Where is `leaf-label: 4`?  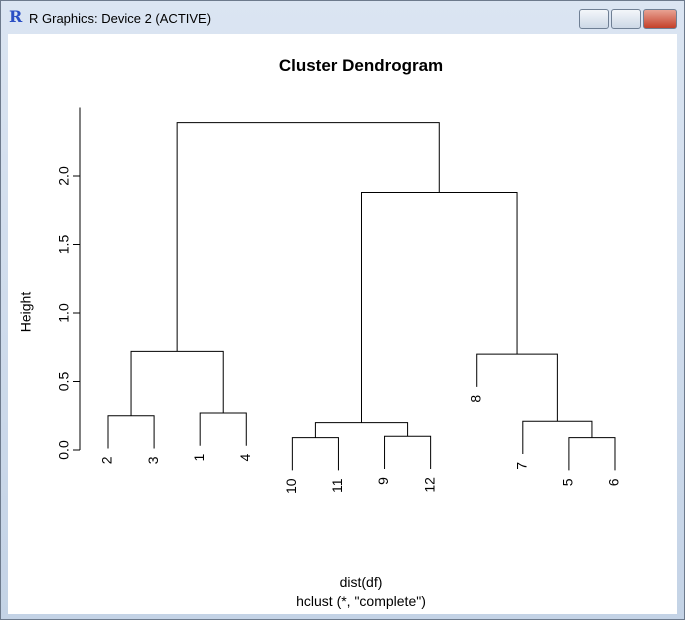
leaf-label: 4 is located at coordinates (245, 458).